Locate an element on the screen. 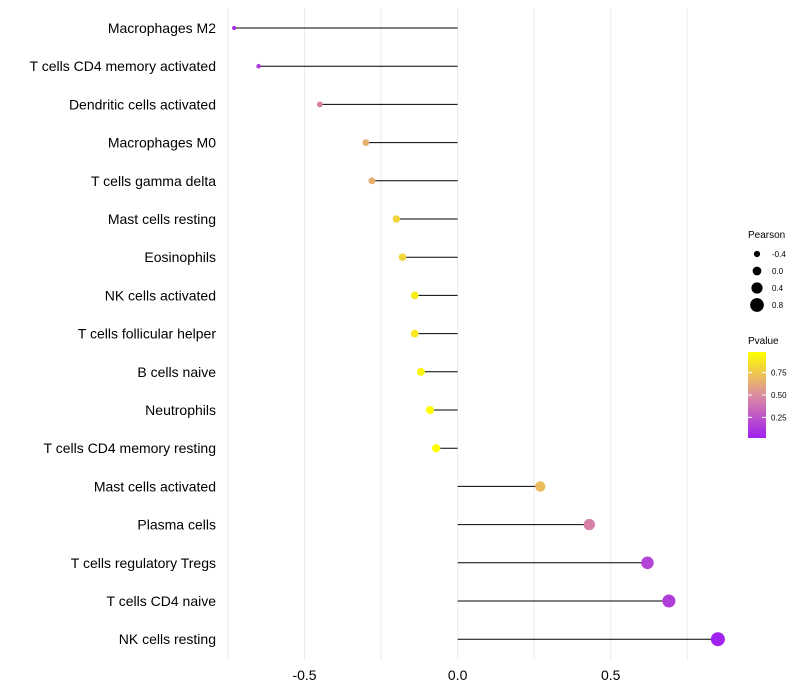 This screenshot has height=700, width=800. y-tick-label: Eosinophils is located at coordinates (180, 257).